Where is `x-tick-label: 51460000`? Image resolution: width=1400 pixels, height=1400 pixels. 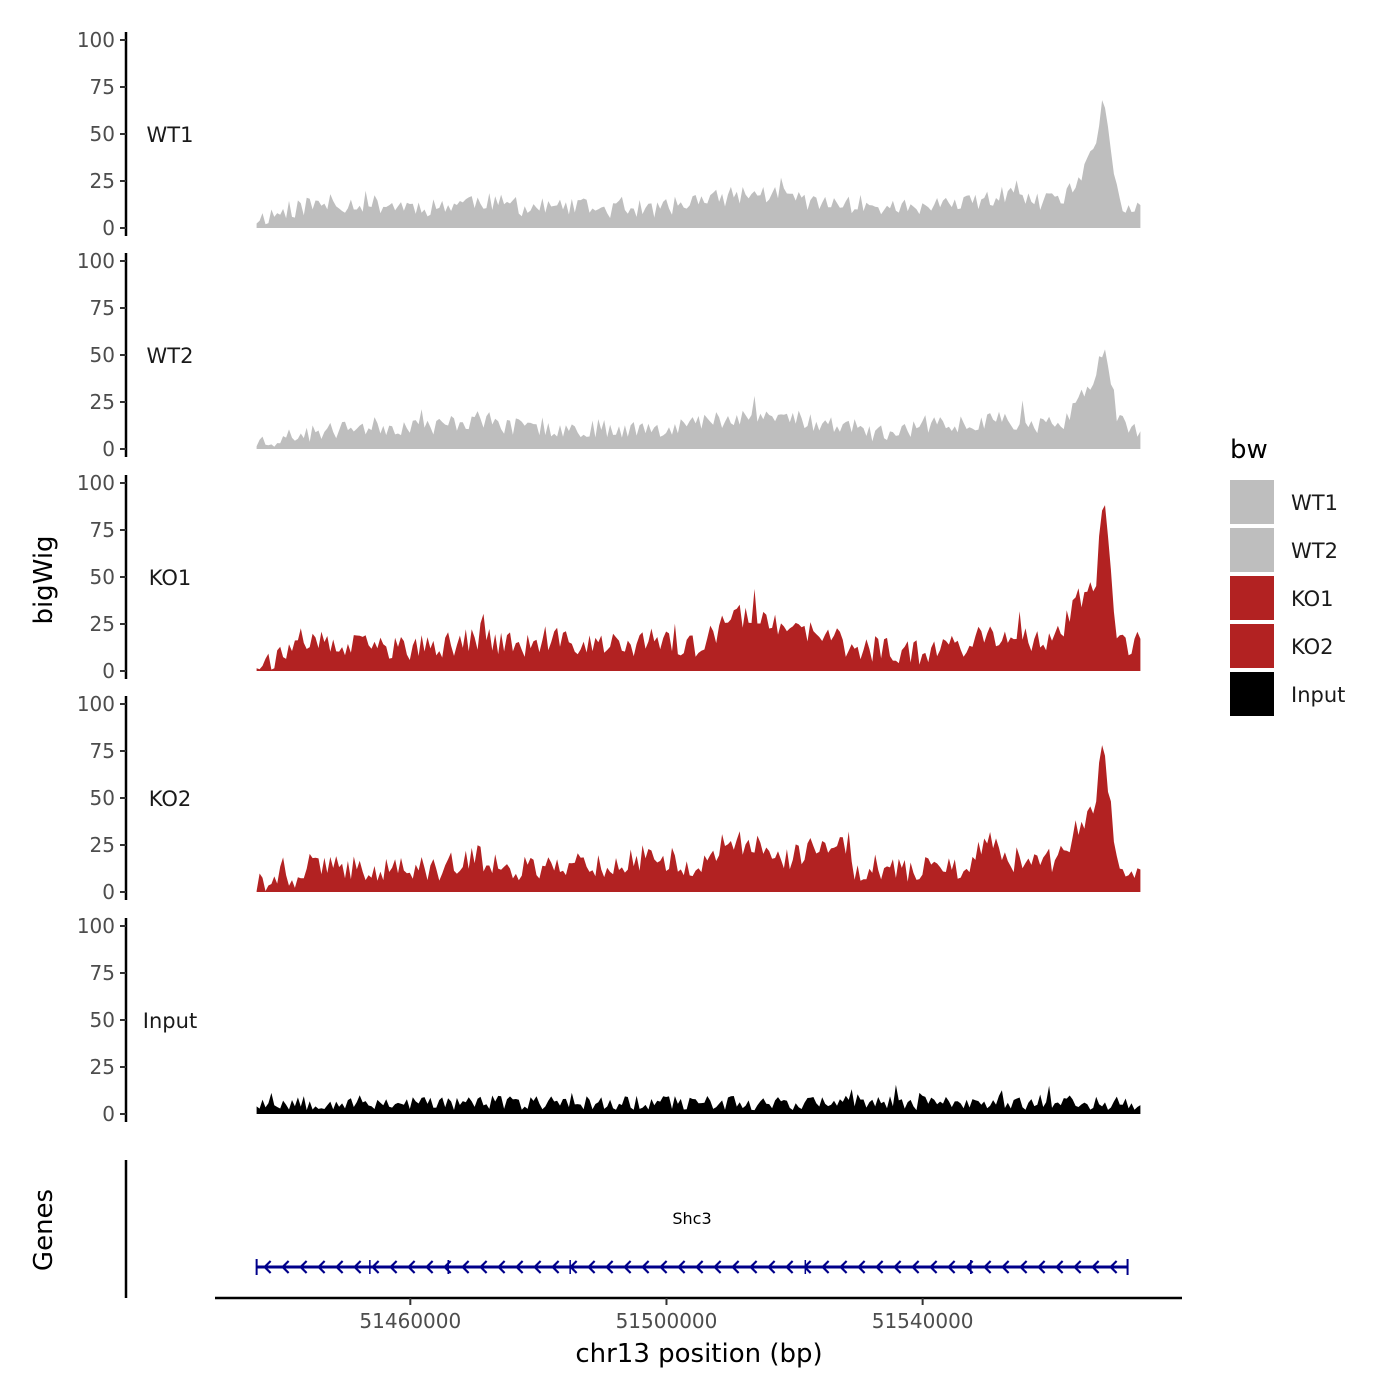
x-tick-label: 51460000 is located at coordinates (410, 1321).